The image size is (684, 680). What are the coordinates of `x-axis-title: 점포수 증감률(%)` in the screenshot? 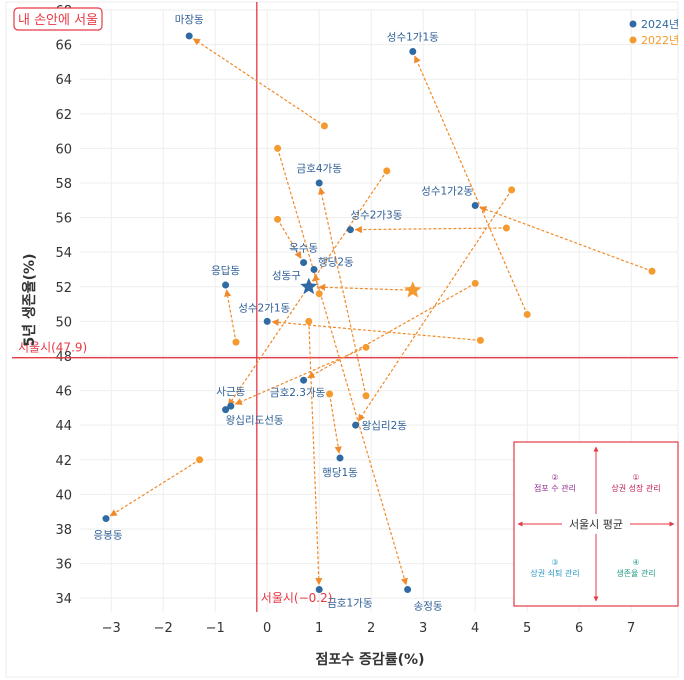 It's located at (370, 659).